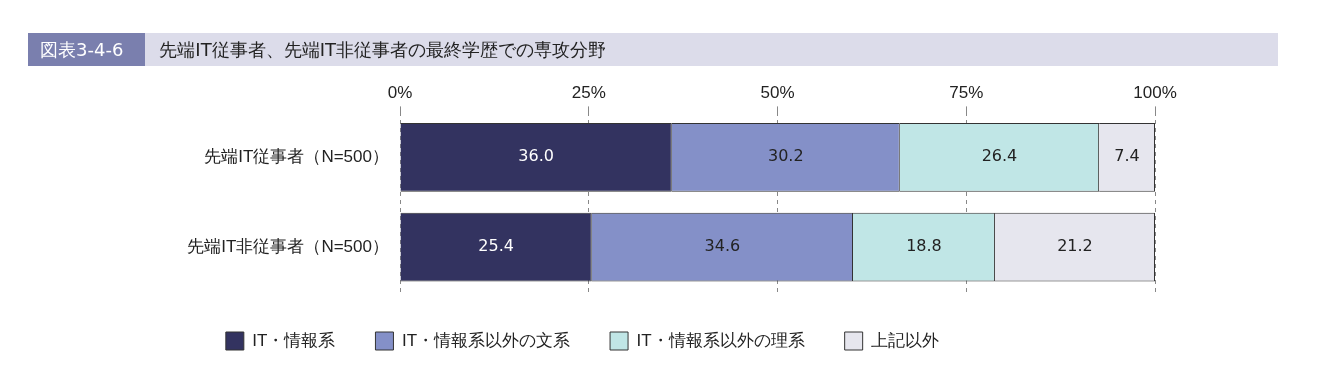 The image size is (1323, 374). I want to click on legend-label: IT・情報系以外の文系, so click(486, 340).